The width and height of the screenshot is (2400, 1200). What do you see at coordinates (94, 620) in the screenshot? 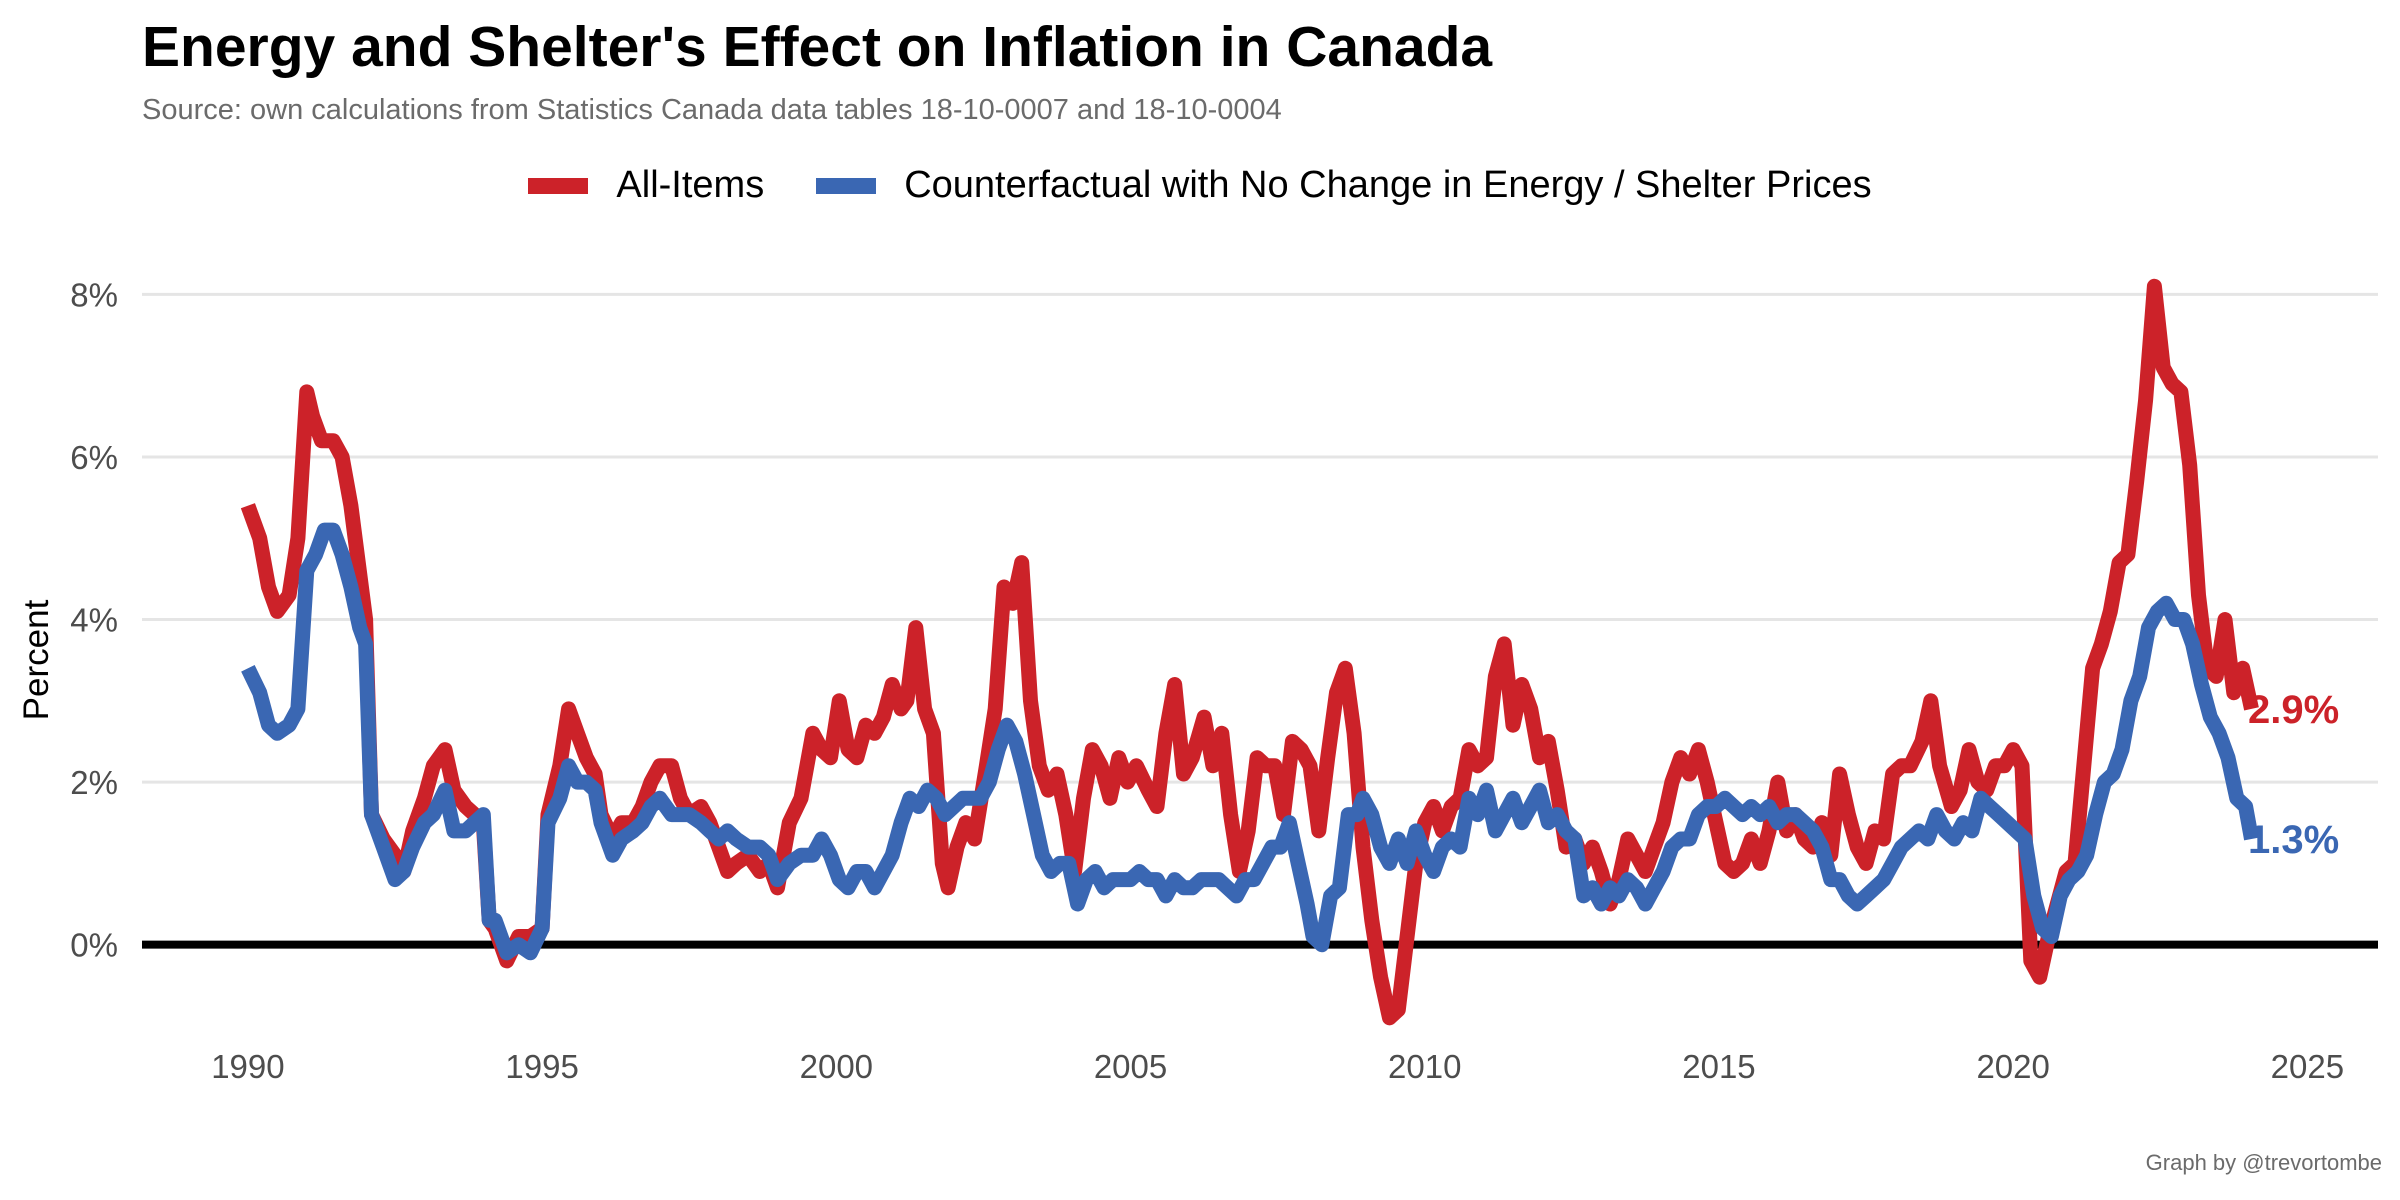
I see `y-tick-label: 4%` at bounding box center [94, 620].